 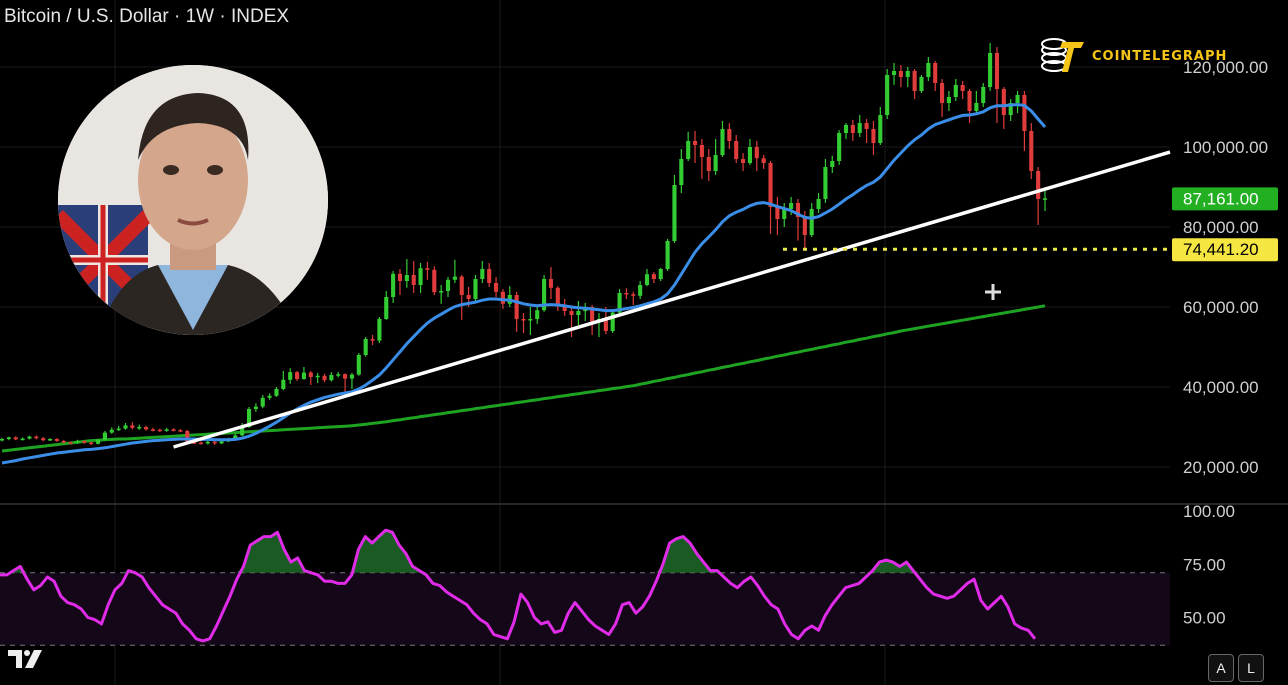 I want to click on coin-stack-icon, so click(x=1062, y=55).